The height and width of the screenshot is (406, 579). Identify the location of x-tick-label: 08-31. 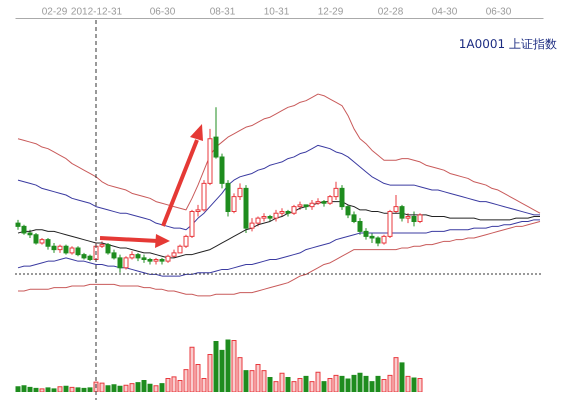
(223, 12).